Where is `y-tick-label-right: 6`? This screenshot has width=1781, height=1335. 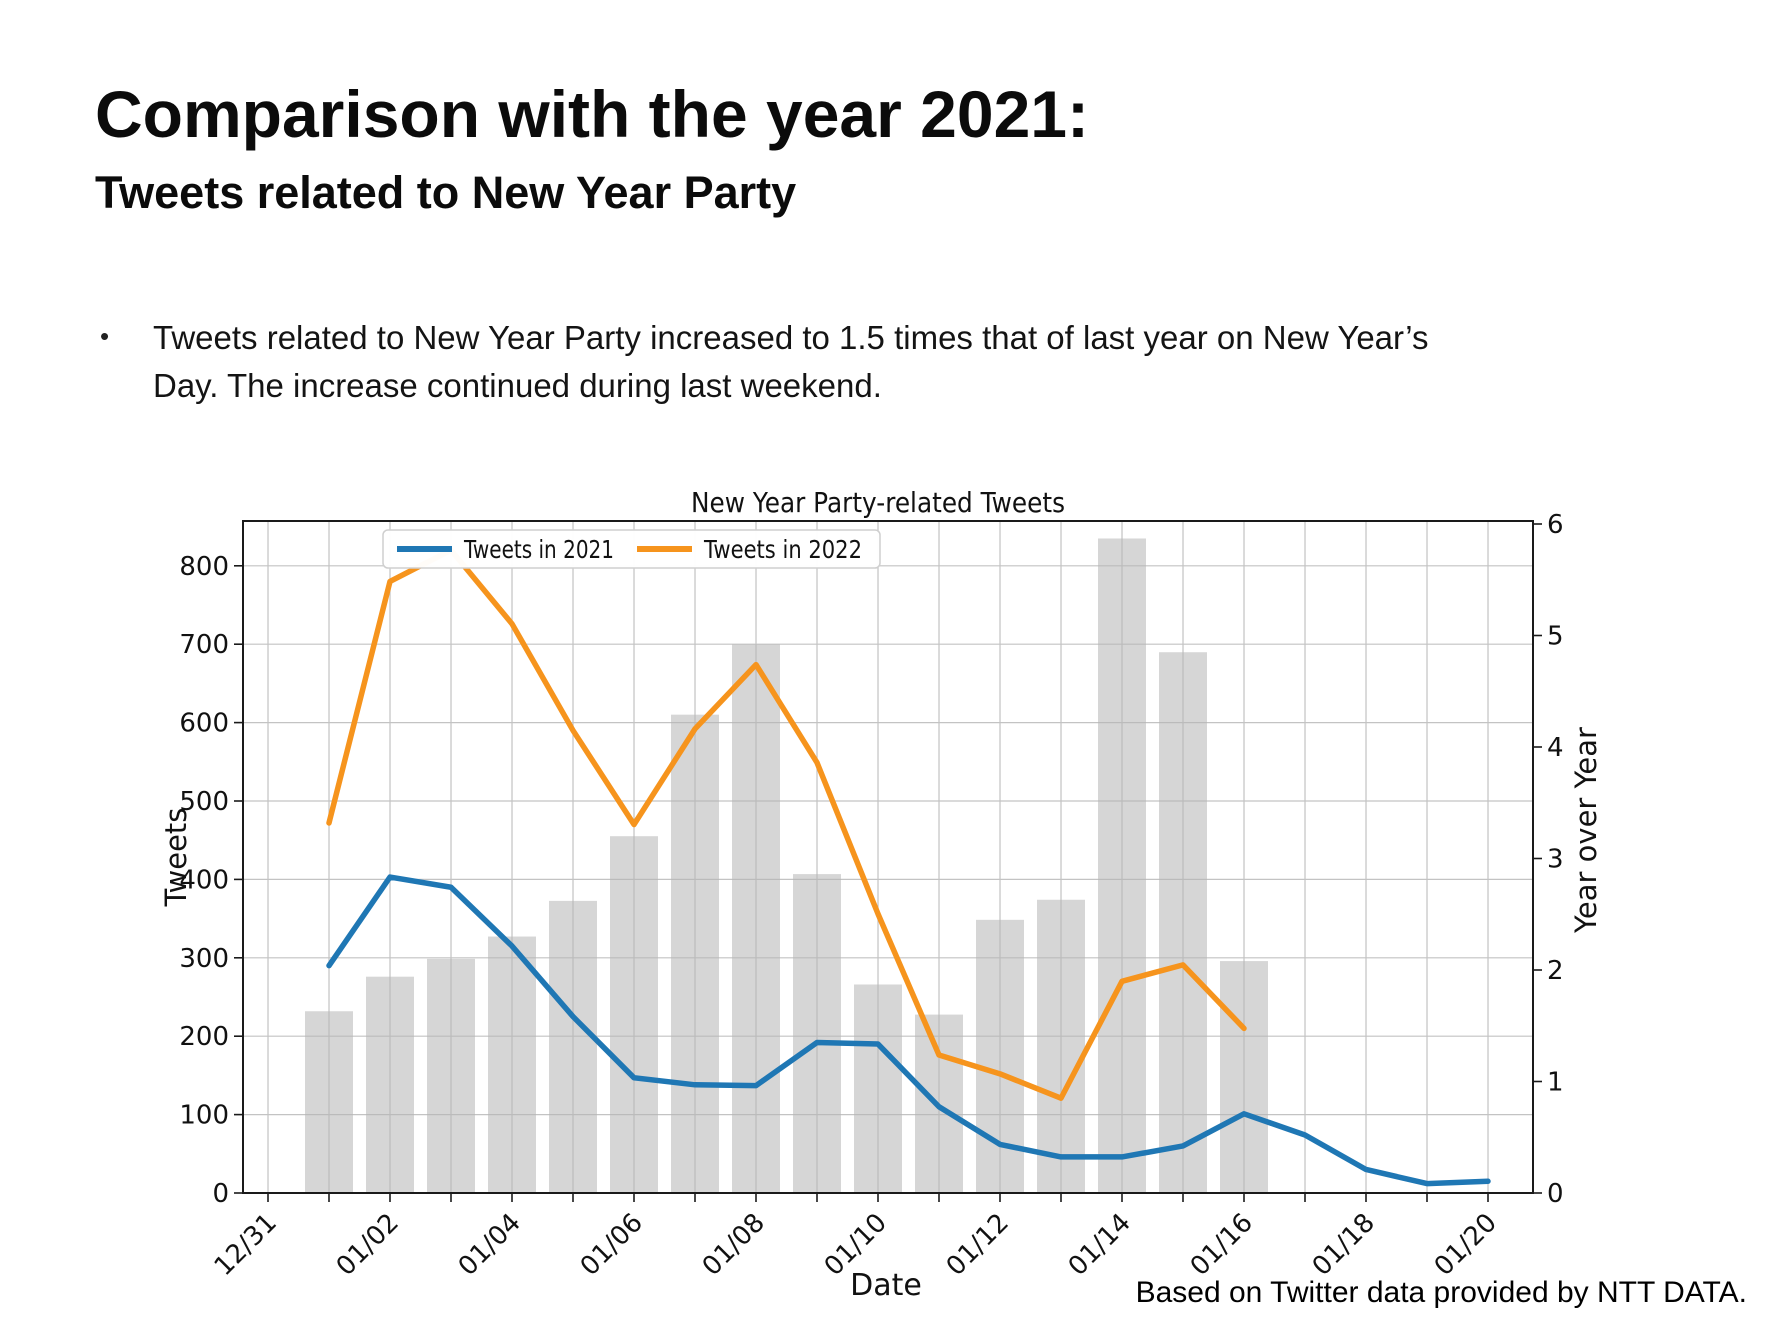 y-tick-label-right: 6 is located at coordinates (1555, 525).